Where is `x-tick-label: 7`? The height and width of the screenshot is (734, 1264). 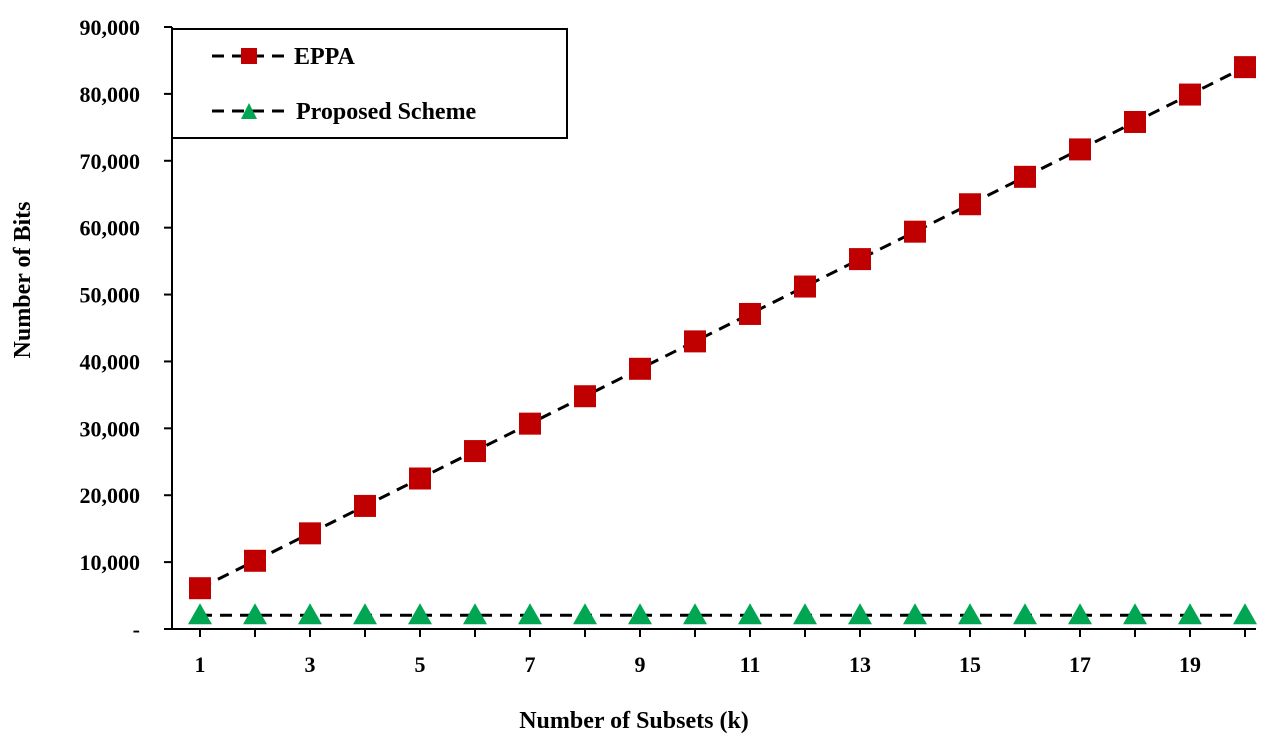
x-tick-label: 7 is located at coordinates (530, 664).